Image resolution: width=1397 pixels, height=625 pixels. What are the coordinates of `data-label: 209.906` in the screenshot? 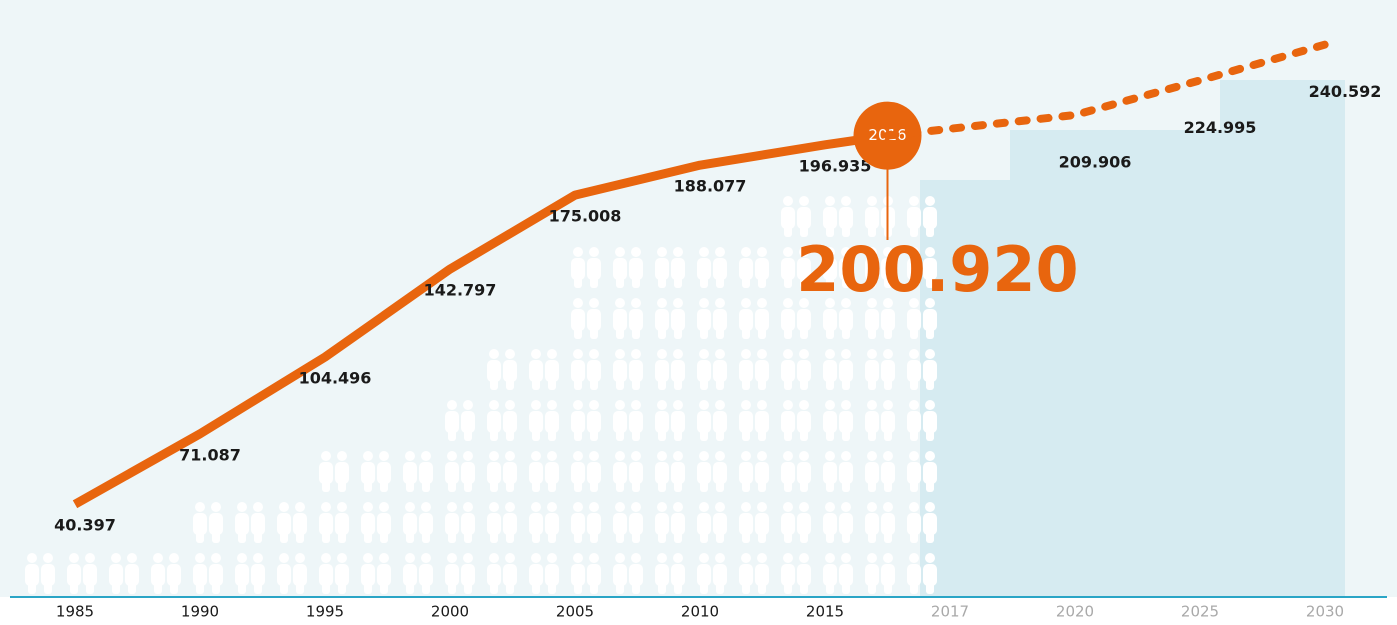 It's located at (1095, 162).